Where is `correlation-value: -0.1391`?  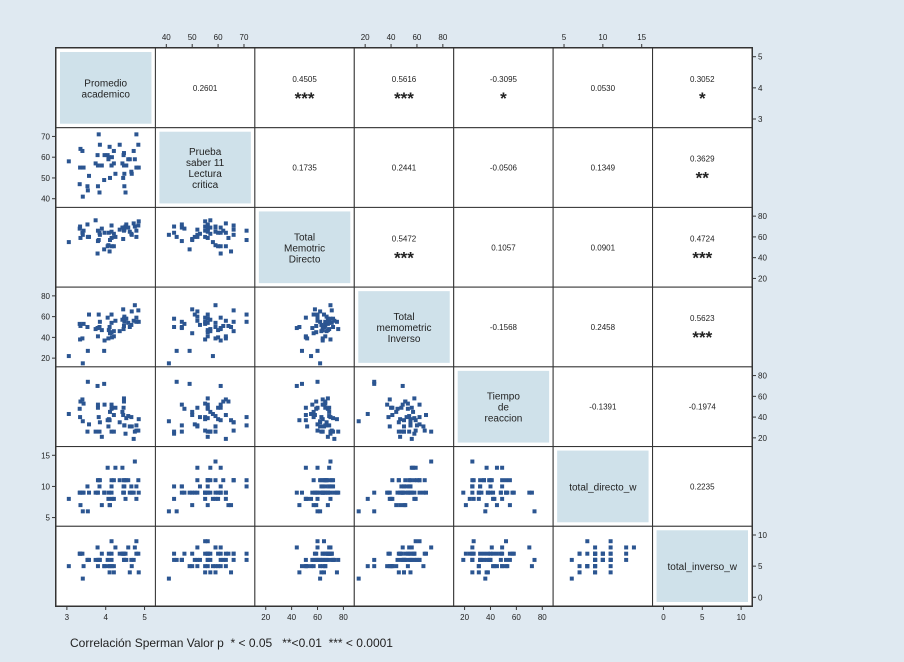
correlation-value: -0.1391 is located at coordinates (603, 407).